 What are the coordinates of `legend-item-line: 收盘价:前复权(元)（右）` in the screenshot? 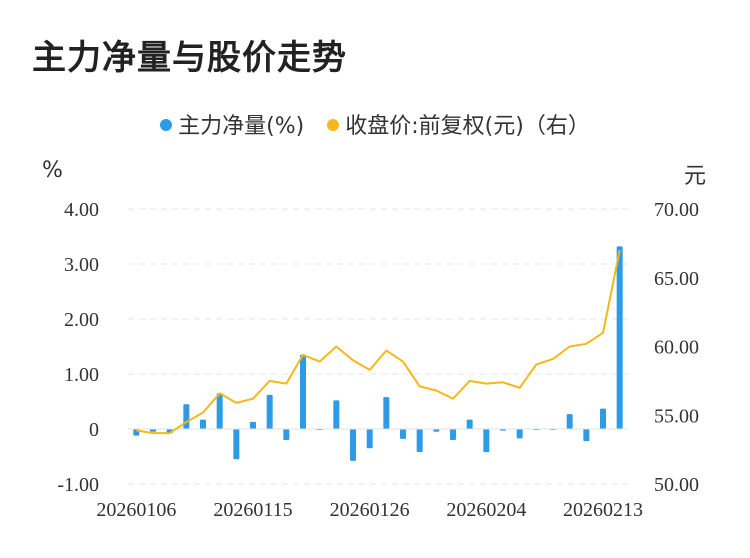 It's located at (458, 124).